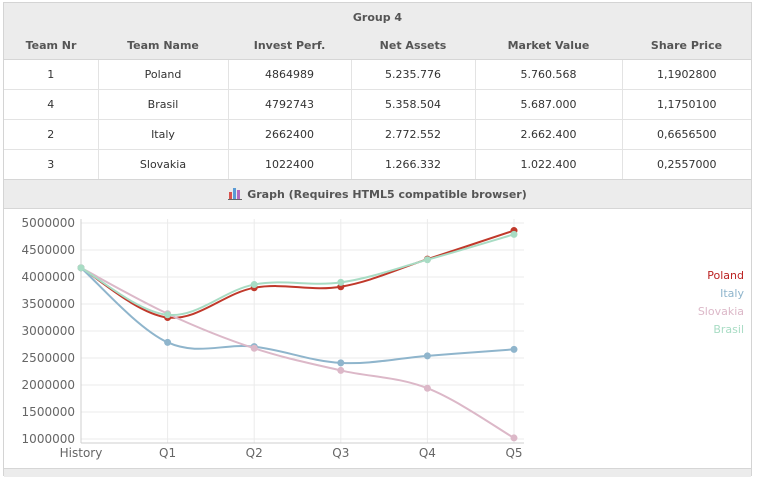 This screenshot has height=480, width=757. What do you see at coordinates (51, 104) in the screenshot?
I see `team-nr-cell: 4` at bounding box center [51, 104].